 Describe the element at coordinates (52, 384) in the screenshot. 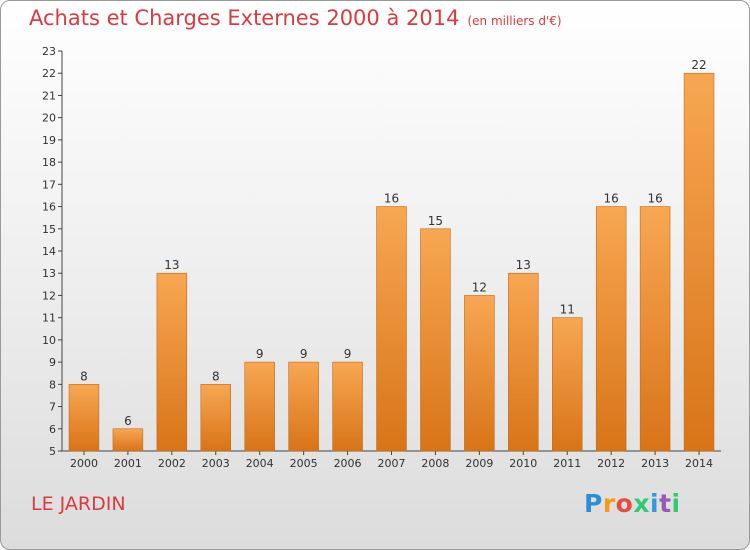

I see `y-tick-label: 8` at that location.